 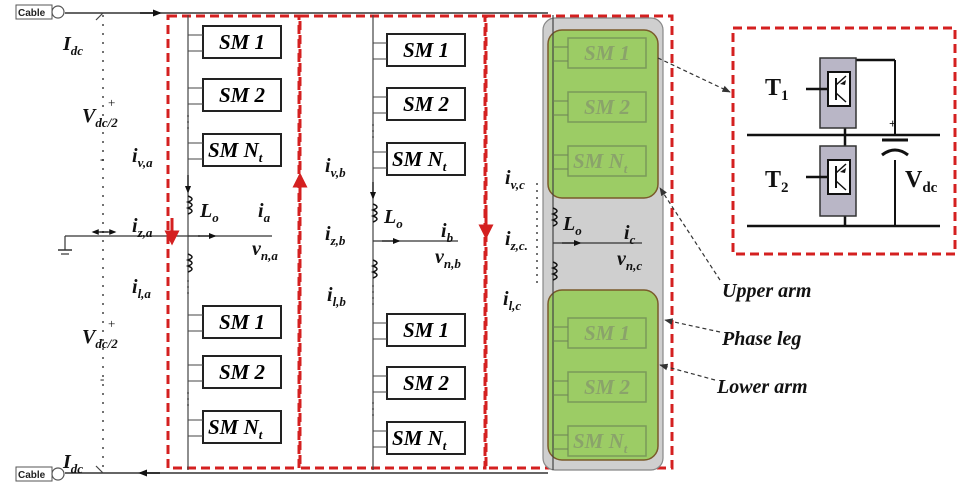 I want to click on phase-a-lower-smn-label: SM Nt, so click(x=235, y=428).